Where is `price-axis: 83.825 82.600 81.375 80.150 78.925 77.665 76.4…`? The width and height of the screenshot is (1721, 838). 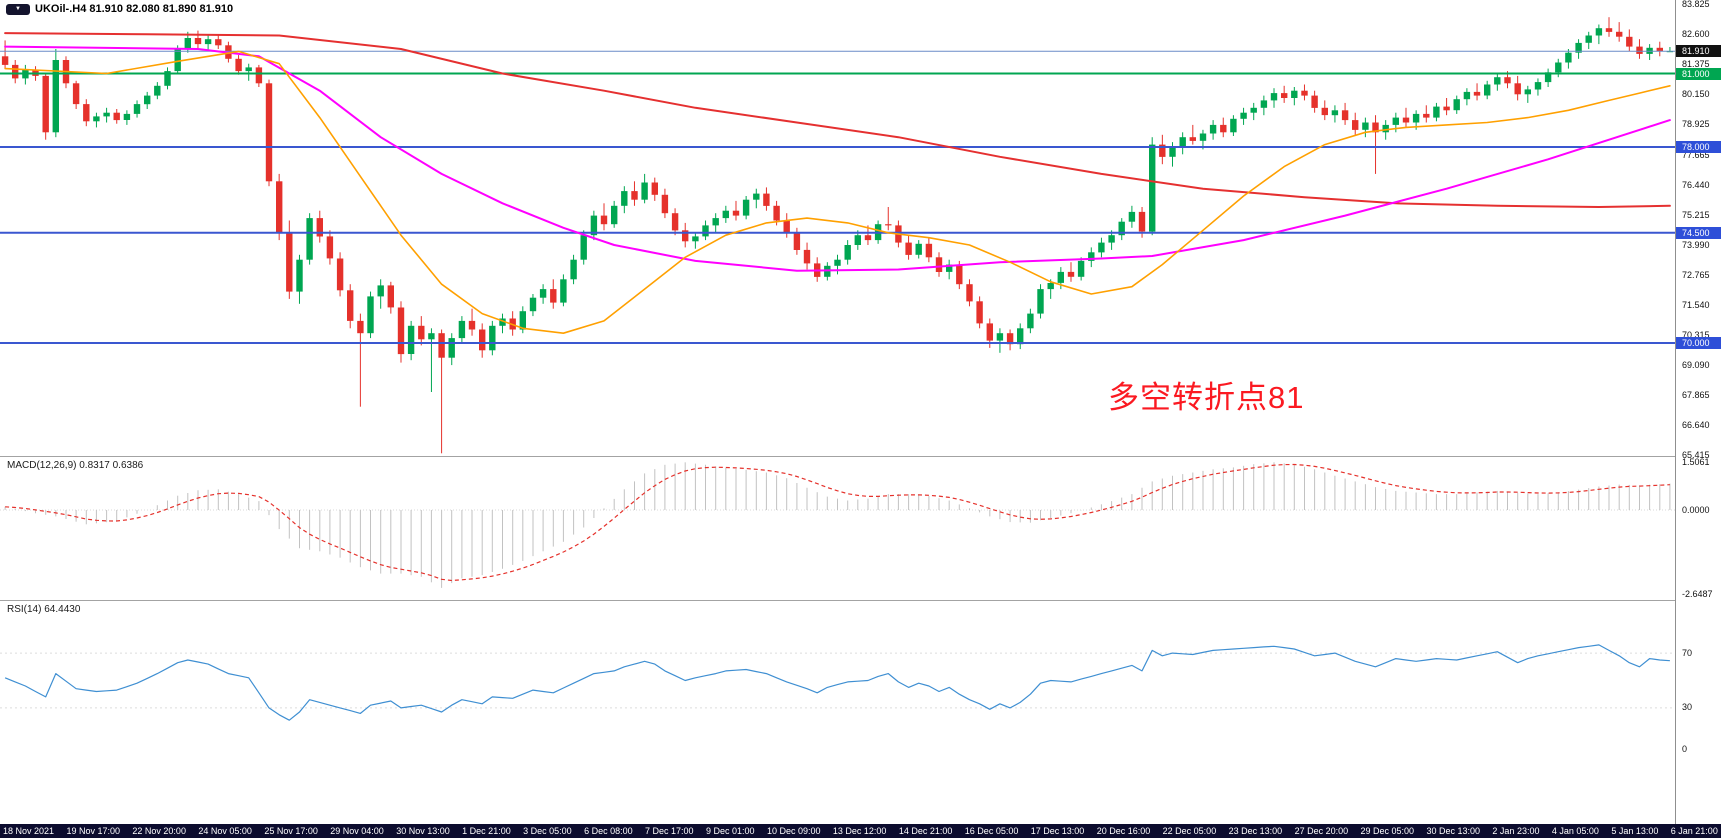 price-axis: 83.825 82.600 81.375 80.150 78.925 77.665 76.4… is located at coordinates (1698, 412).